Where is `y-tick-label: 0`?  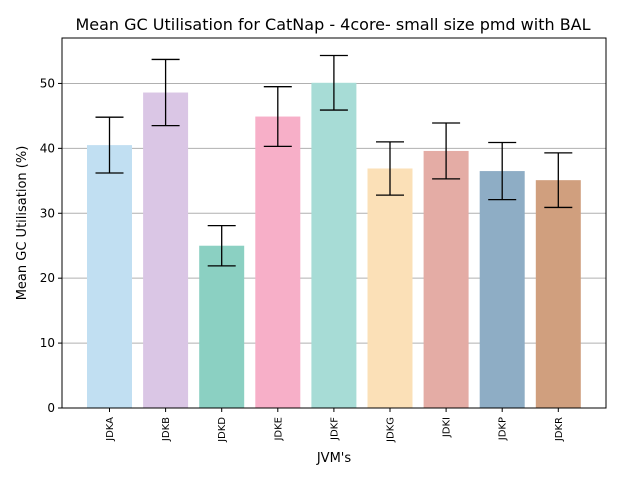
y-tick-label: 0 is located at coordinates (51, 408).